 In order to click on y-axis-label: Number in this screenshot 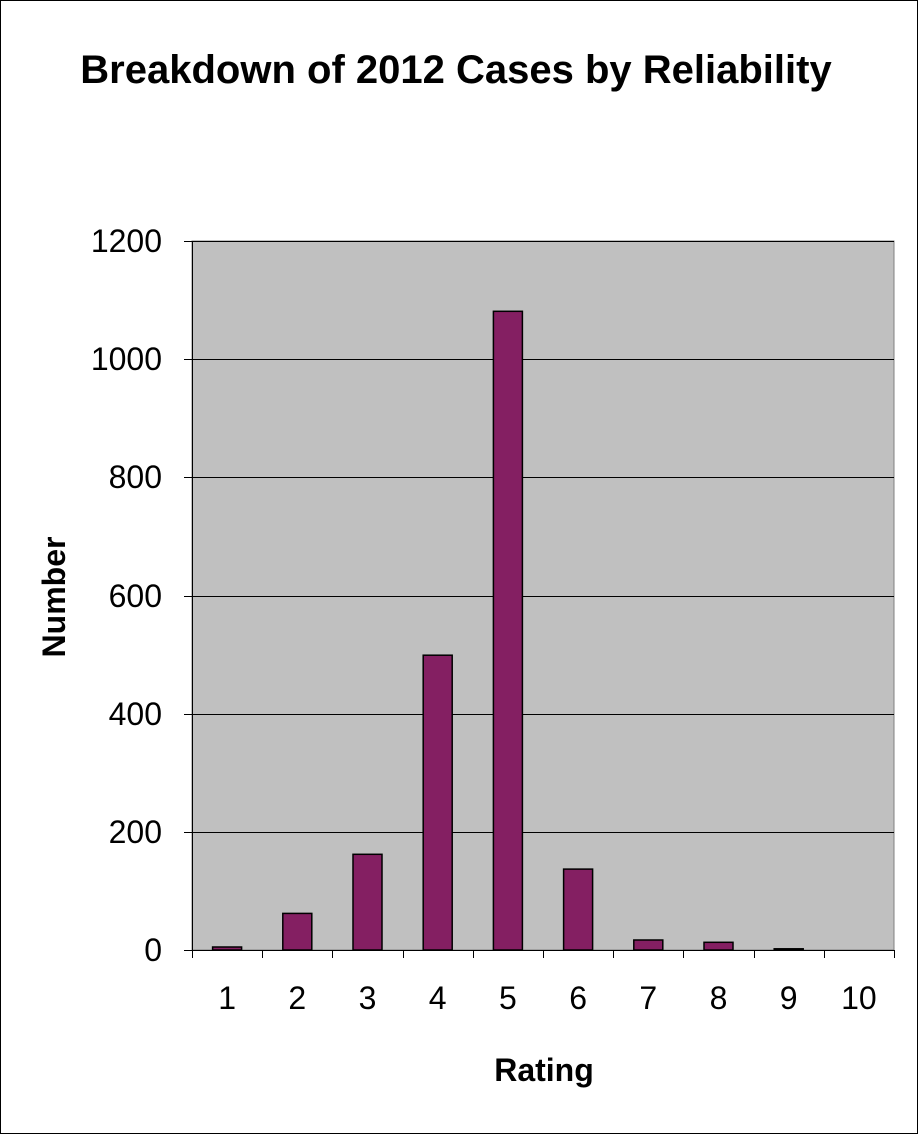, I will do `click(54, 597)`.